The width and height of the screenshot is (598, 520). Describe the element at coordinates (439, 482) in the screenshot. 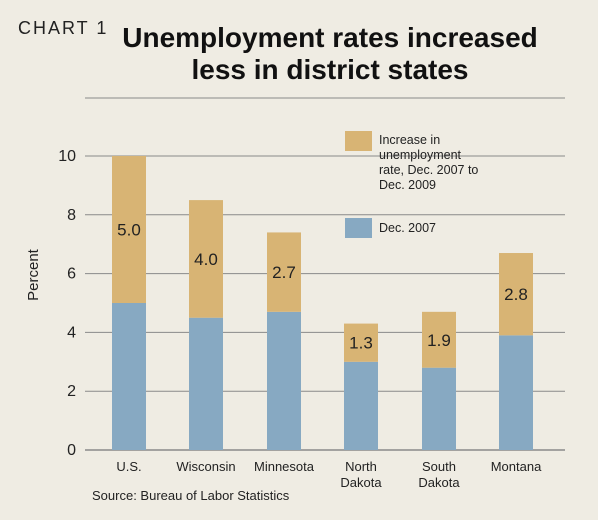

I see `x-tick-label-4-1: Dakota` at that location.